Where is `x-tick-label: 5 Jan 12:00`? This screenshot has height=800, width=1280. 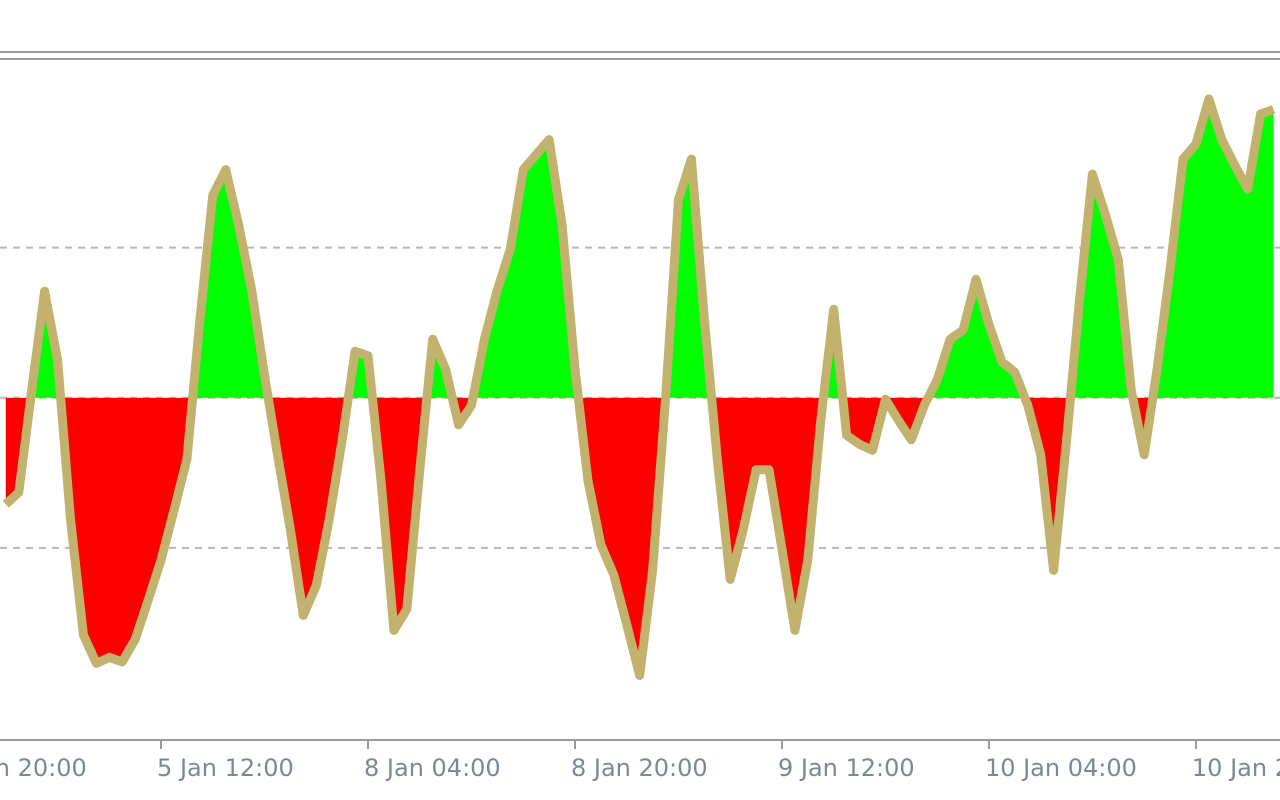 x-tick-label: 5 Jan 12:00 is located at coordinates (225, 768).